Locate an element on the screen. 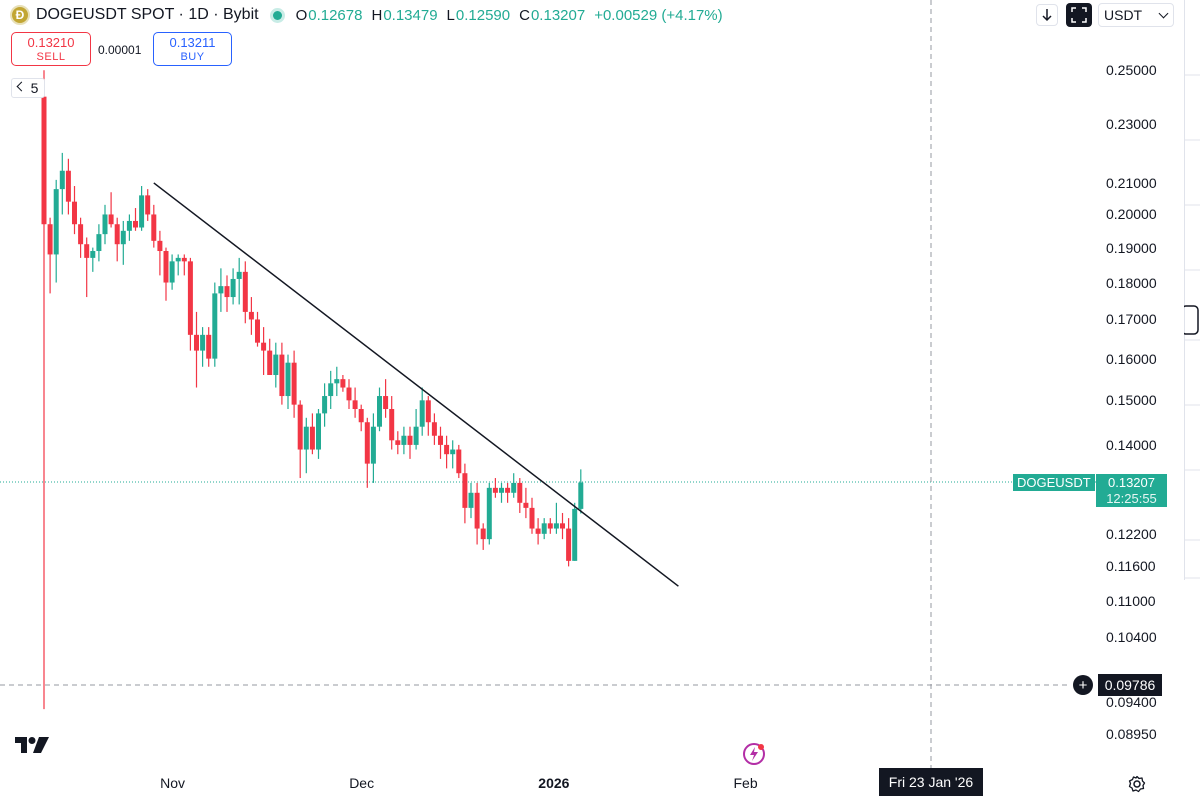 The image size is (1200, 796). buy-button: 0.13211 BUY is located at coordinates (192, 49).